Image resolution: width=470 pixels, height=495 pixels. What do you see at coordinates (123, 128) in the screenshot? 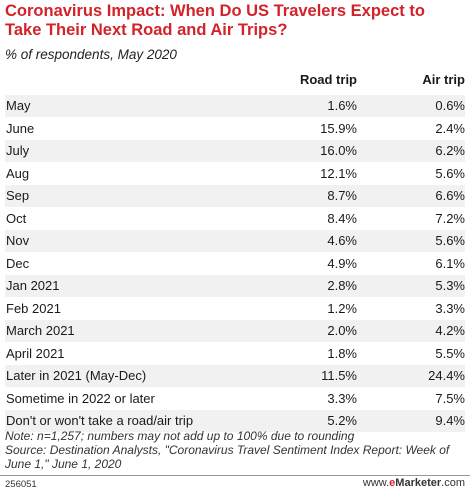
I see `row-label: June` at bounding box center [123, 128].